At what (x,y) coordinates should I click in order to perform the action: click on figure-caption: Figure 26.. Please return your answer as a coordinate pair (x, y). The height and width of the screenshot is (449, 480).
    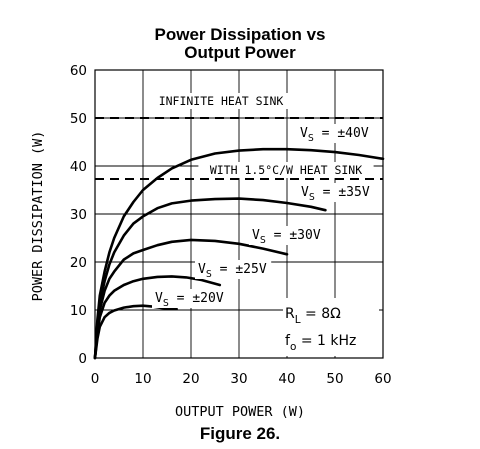
    Looking at the image, I should click on (240, 433).